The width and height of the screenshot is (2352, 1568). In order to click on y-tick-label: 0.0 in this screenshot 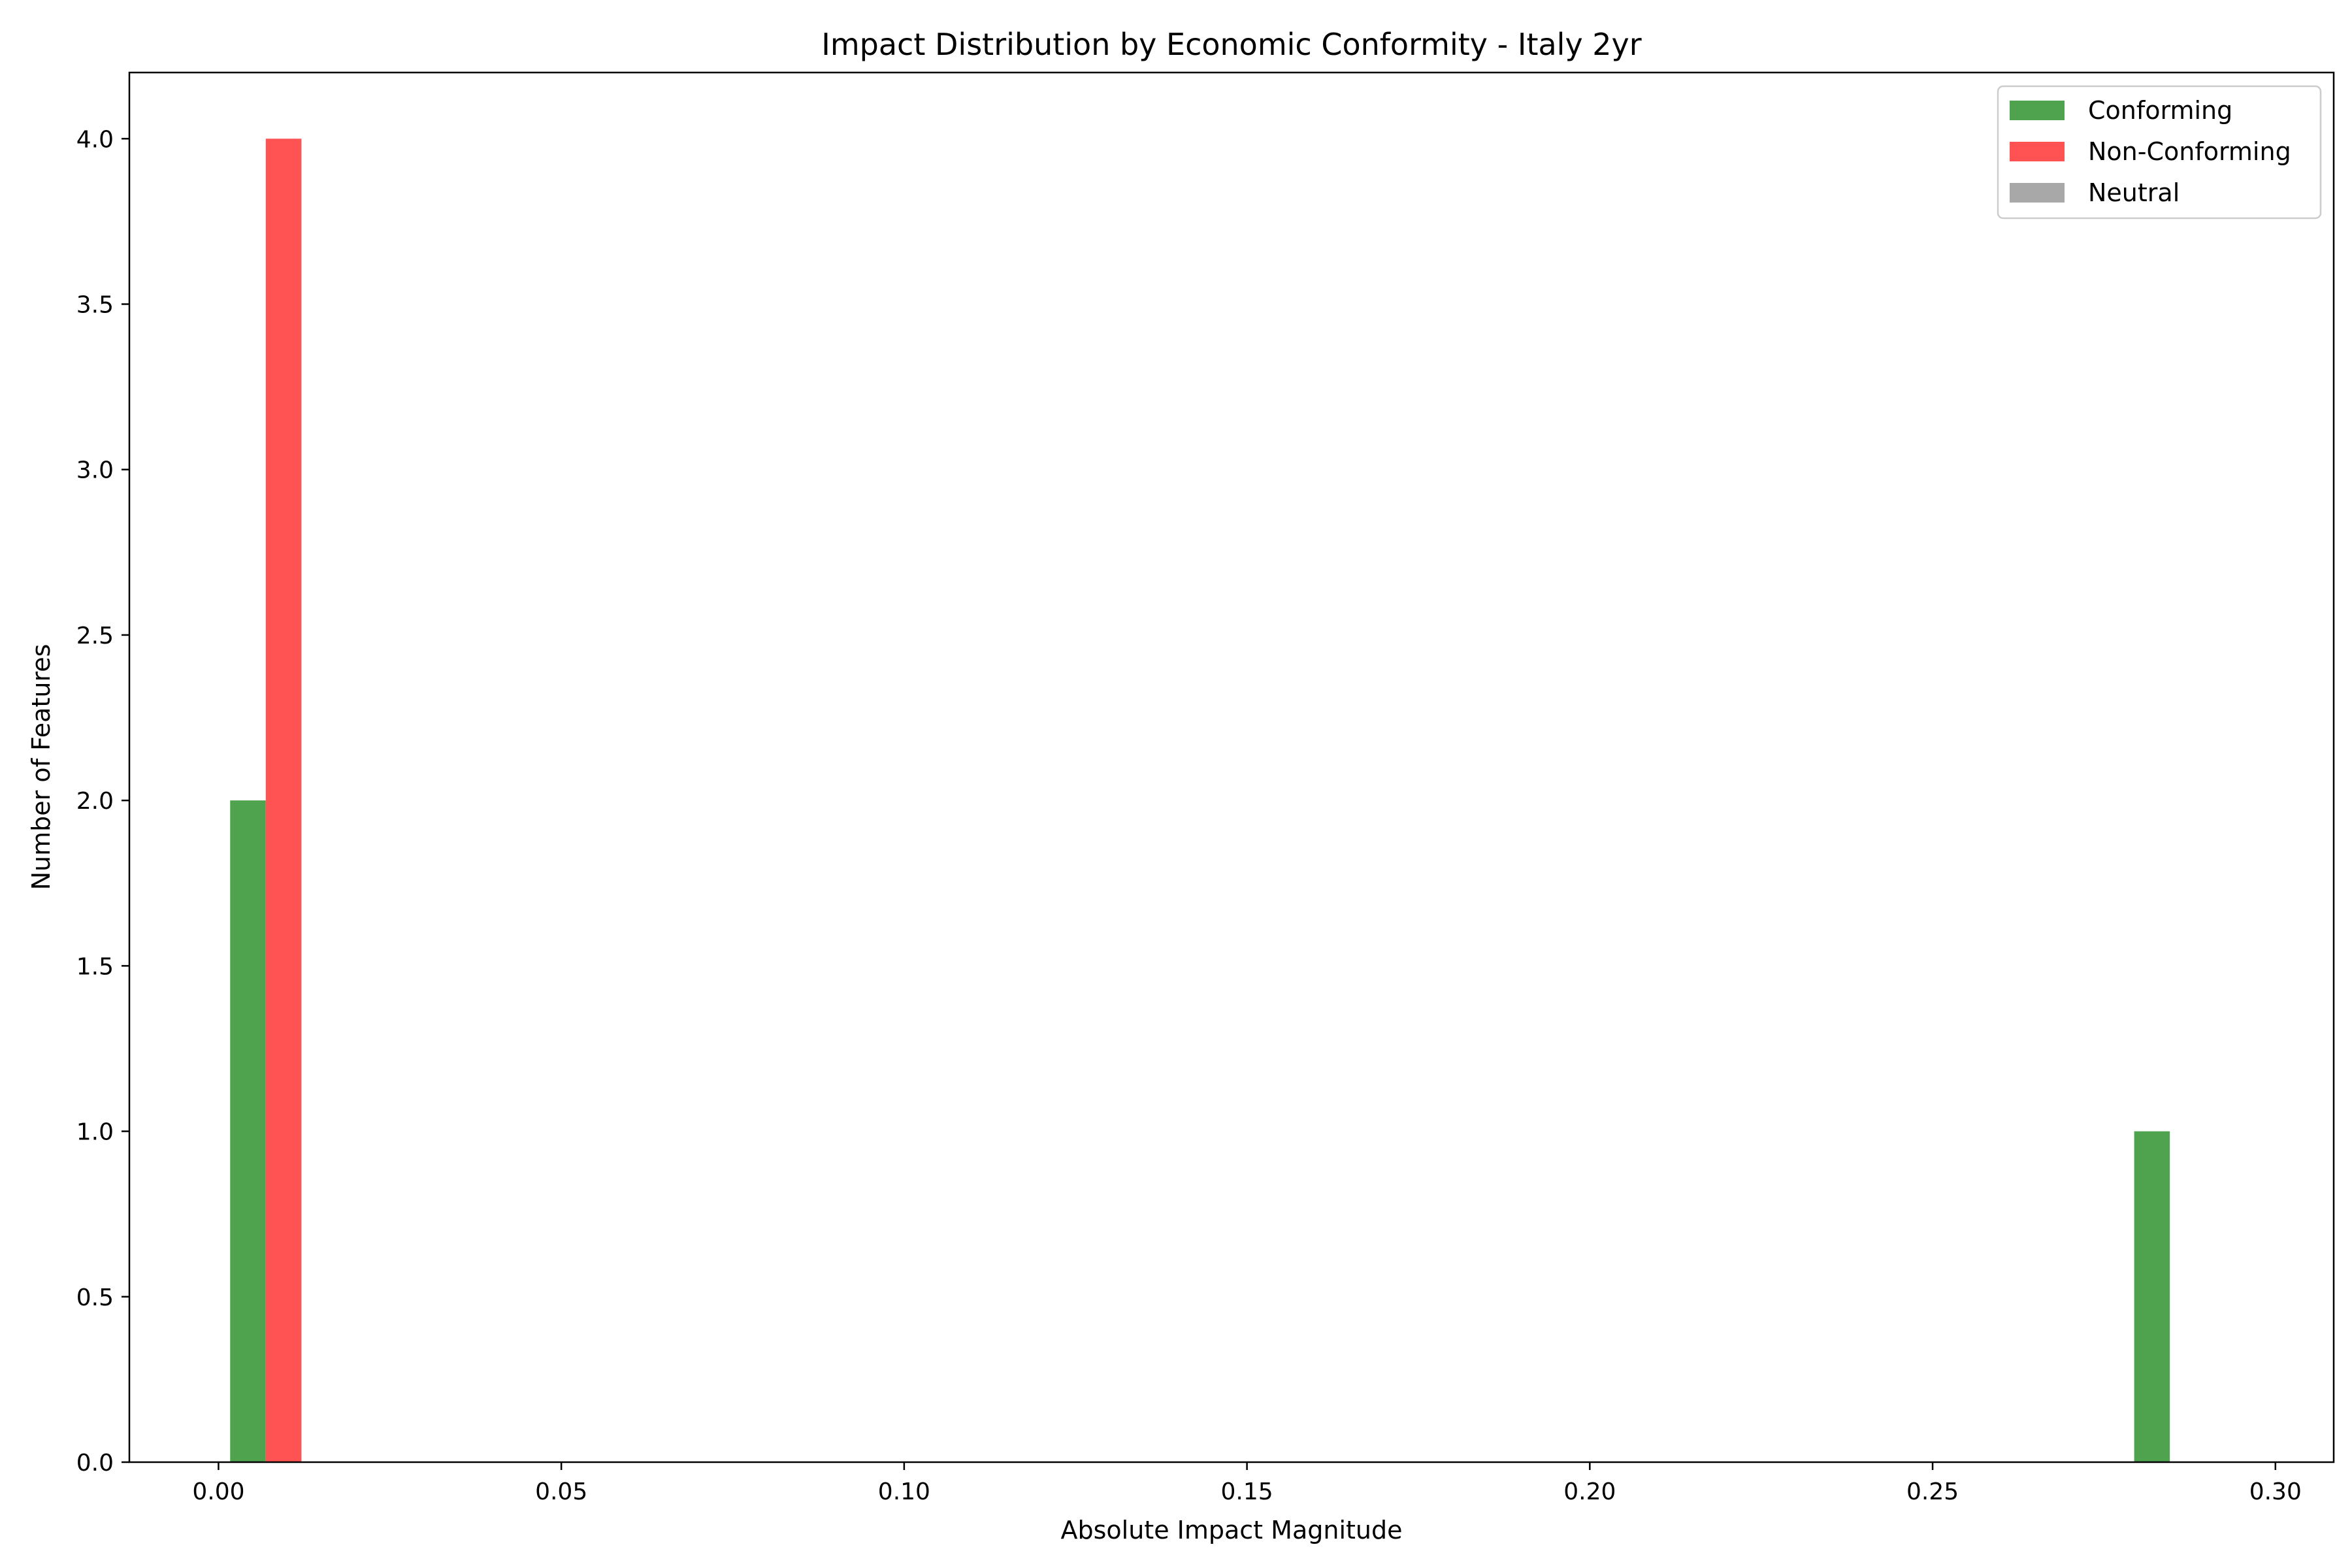, I will do `click(95, 1463)`.